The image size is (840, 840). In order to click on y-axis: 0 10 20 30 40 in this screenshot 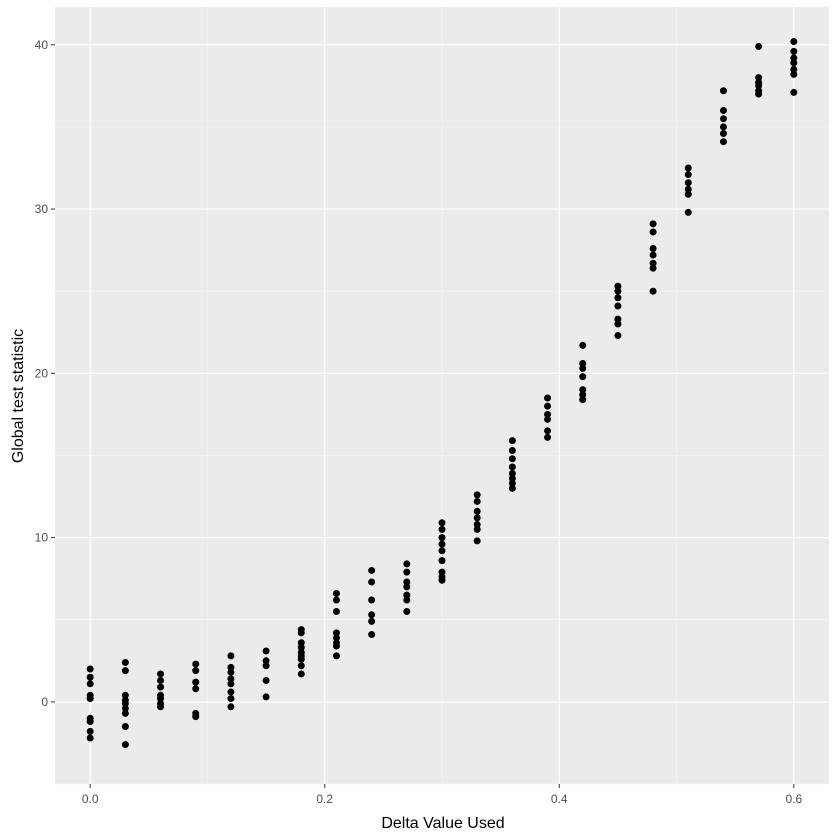, I will do `click(45, 373)`.